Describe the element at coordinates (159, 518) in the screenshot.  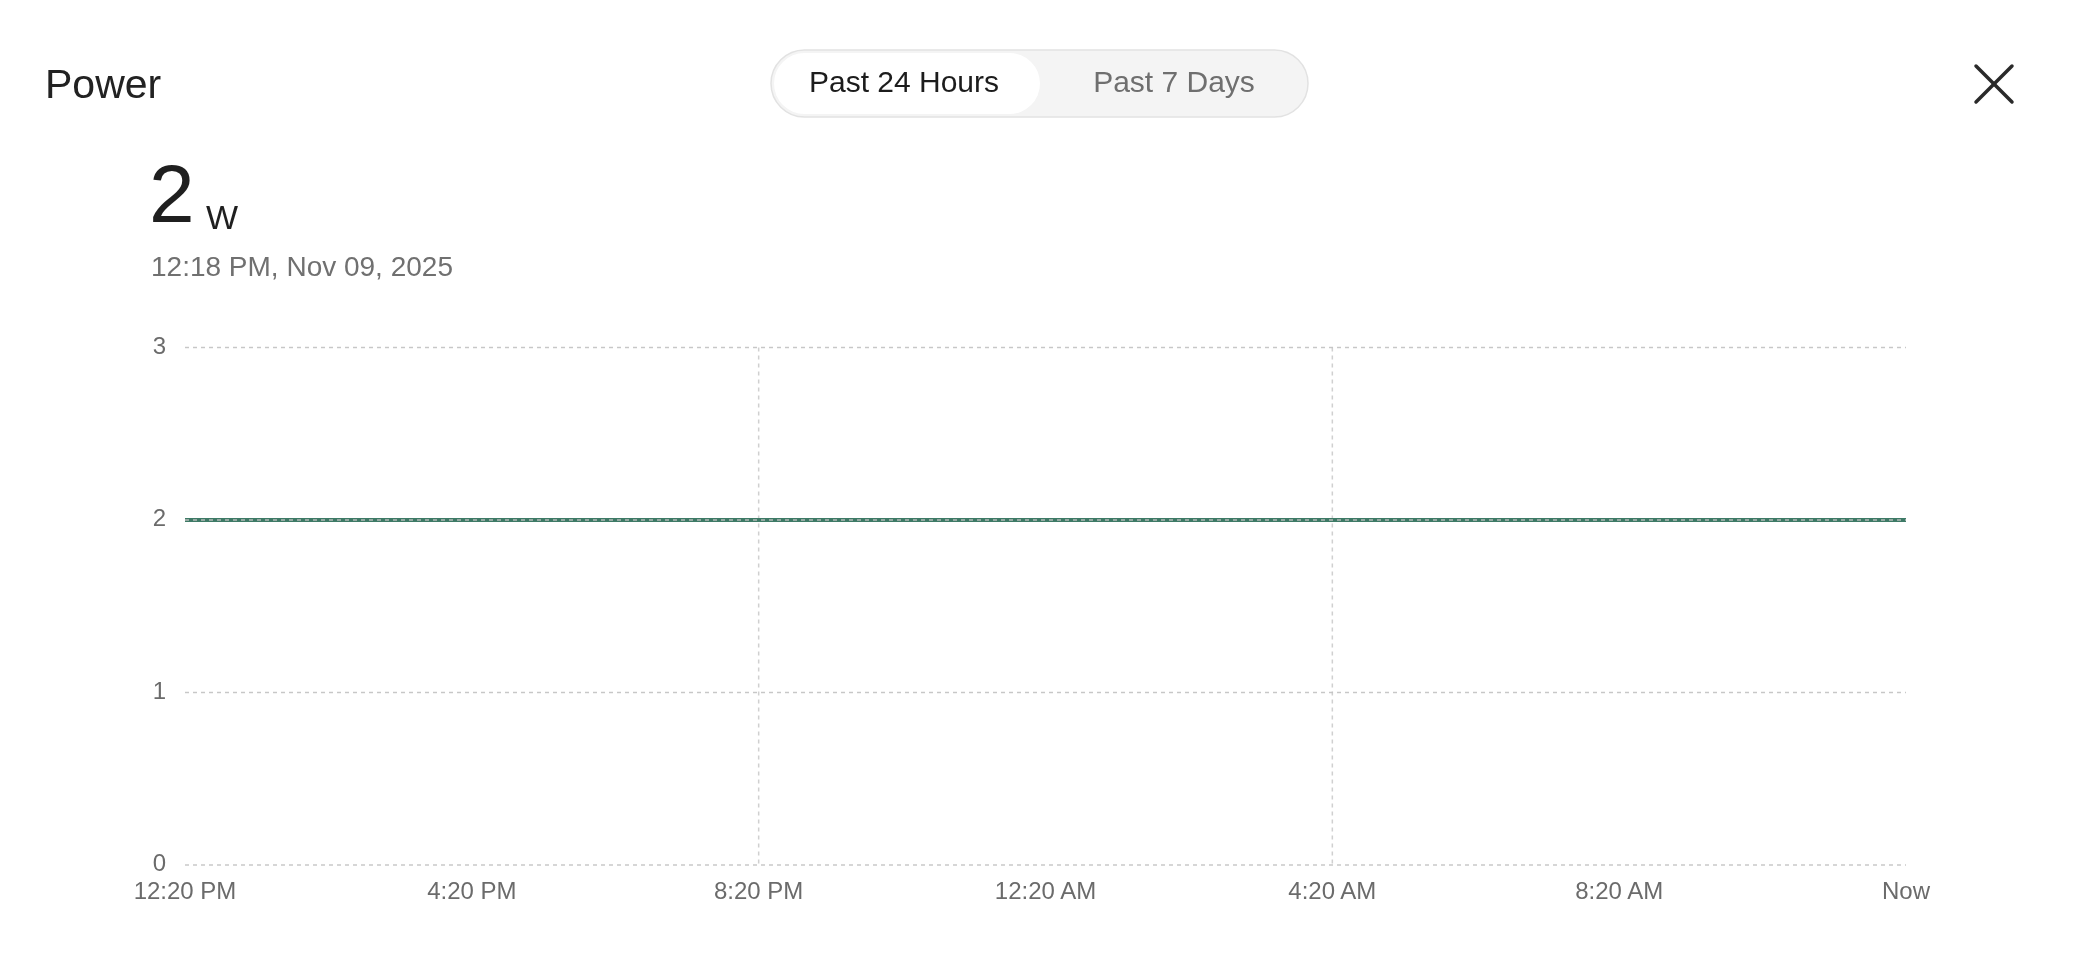
I see `y-tick-label: 2` at that location.